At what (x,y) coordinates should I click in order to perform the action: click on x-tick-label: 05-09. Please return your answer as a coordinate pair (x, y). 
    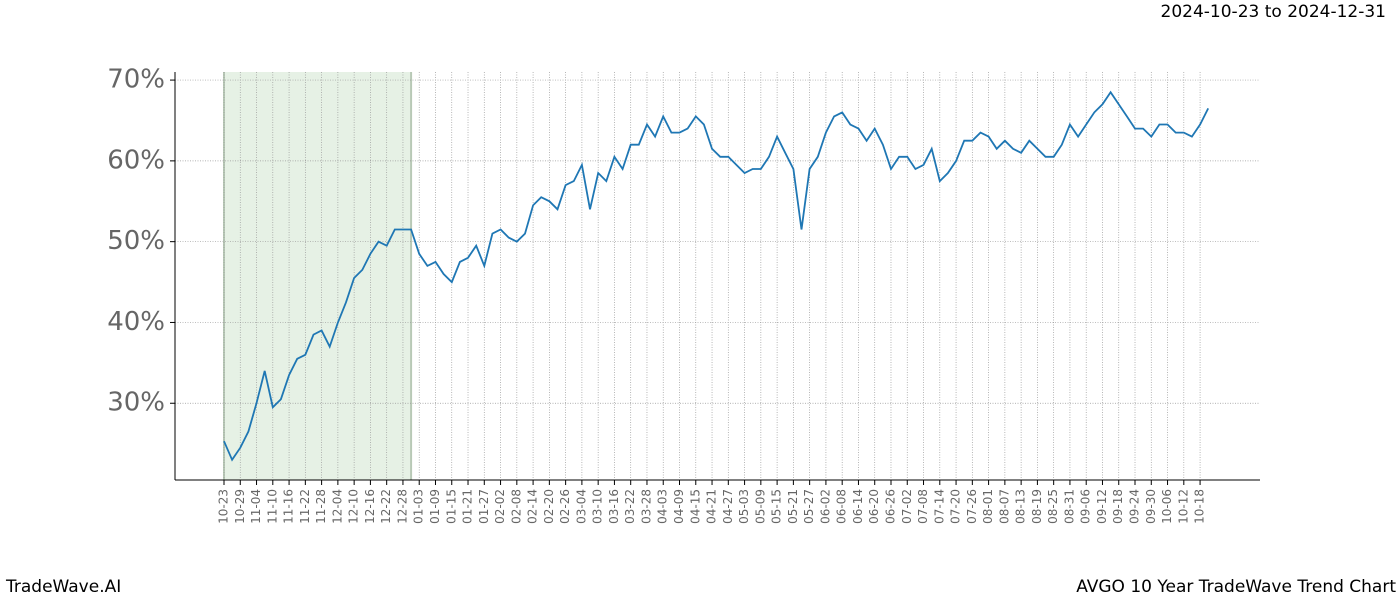
    Looking at the image, I should click on (760, 506).